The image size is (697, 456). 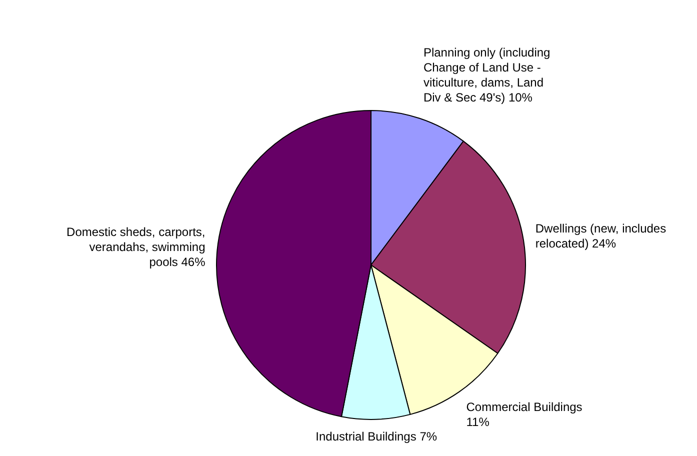 What do you see at coordinates (136, 246) in the screenshot?
I see `slice-label: Domestic sheds, carports, verandahs, swimming pools 46%` at bounding box center [136, 246].